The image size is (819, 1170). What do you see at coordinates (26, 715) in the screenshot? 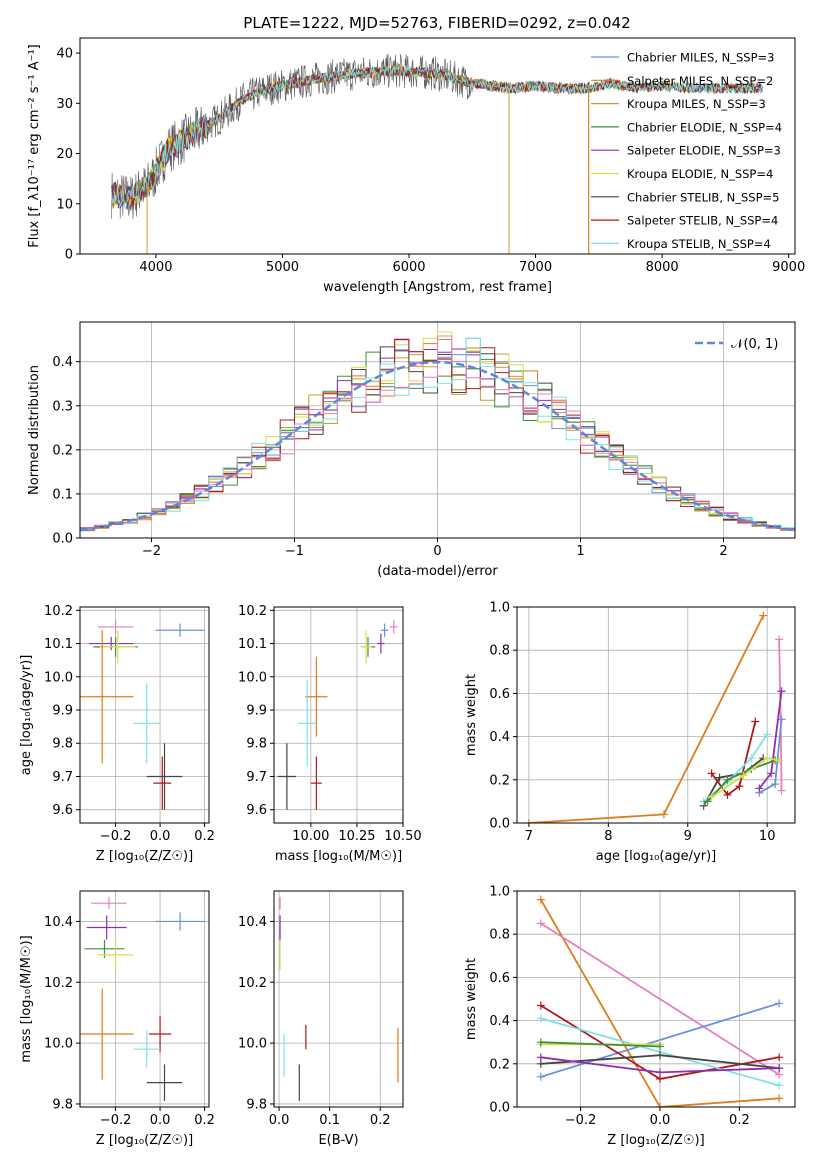
I see `y-axis-label: age [log₁₀(age/yr)]` at bounding box center [26, 715].